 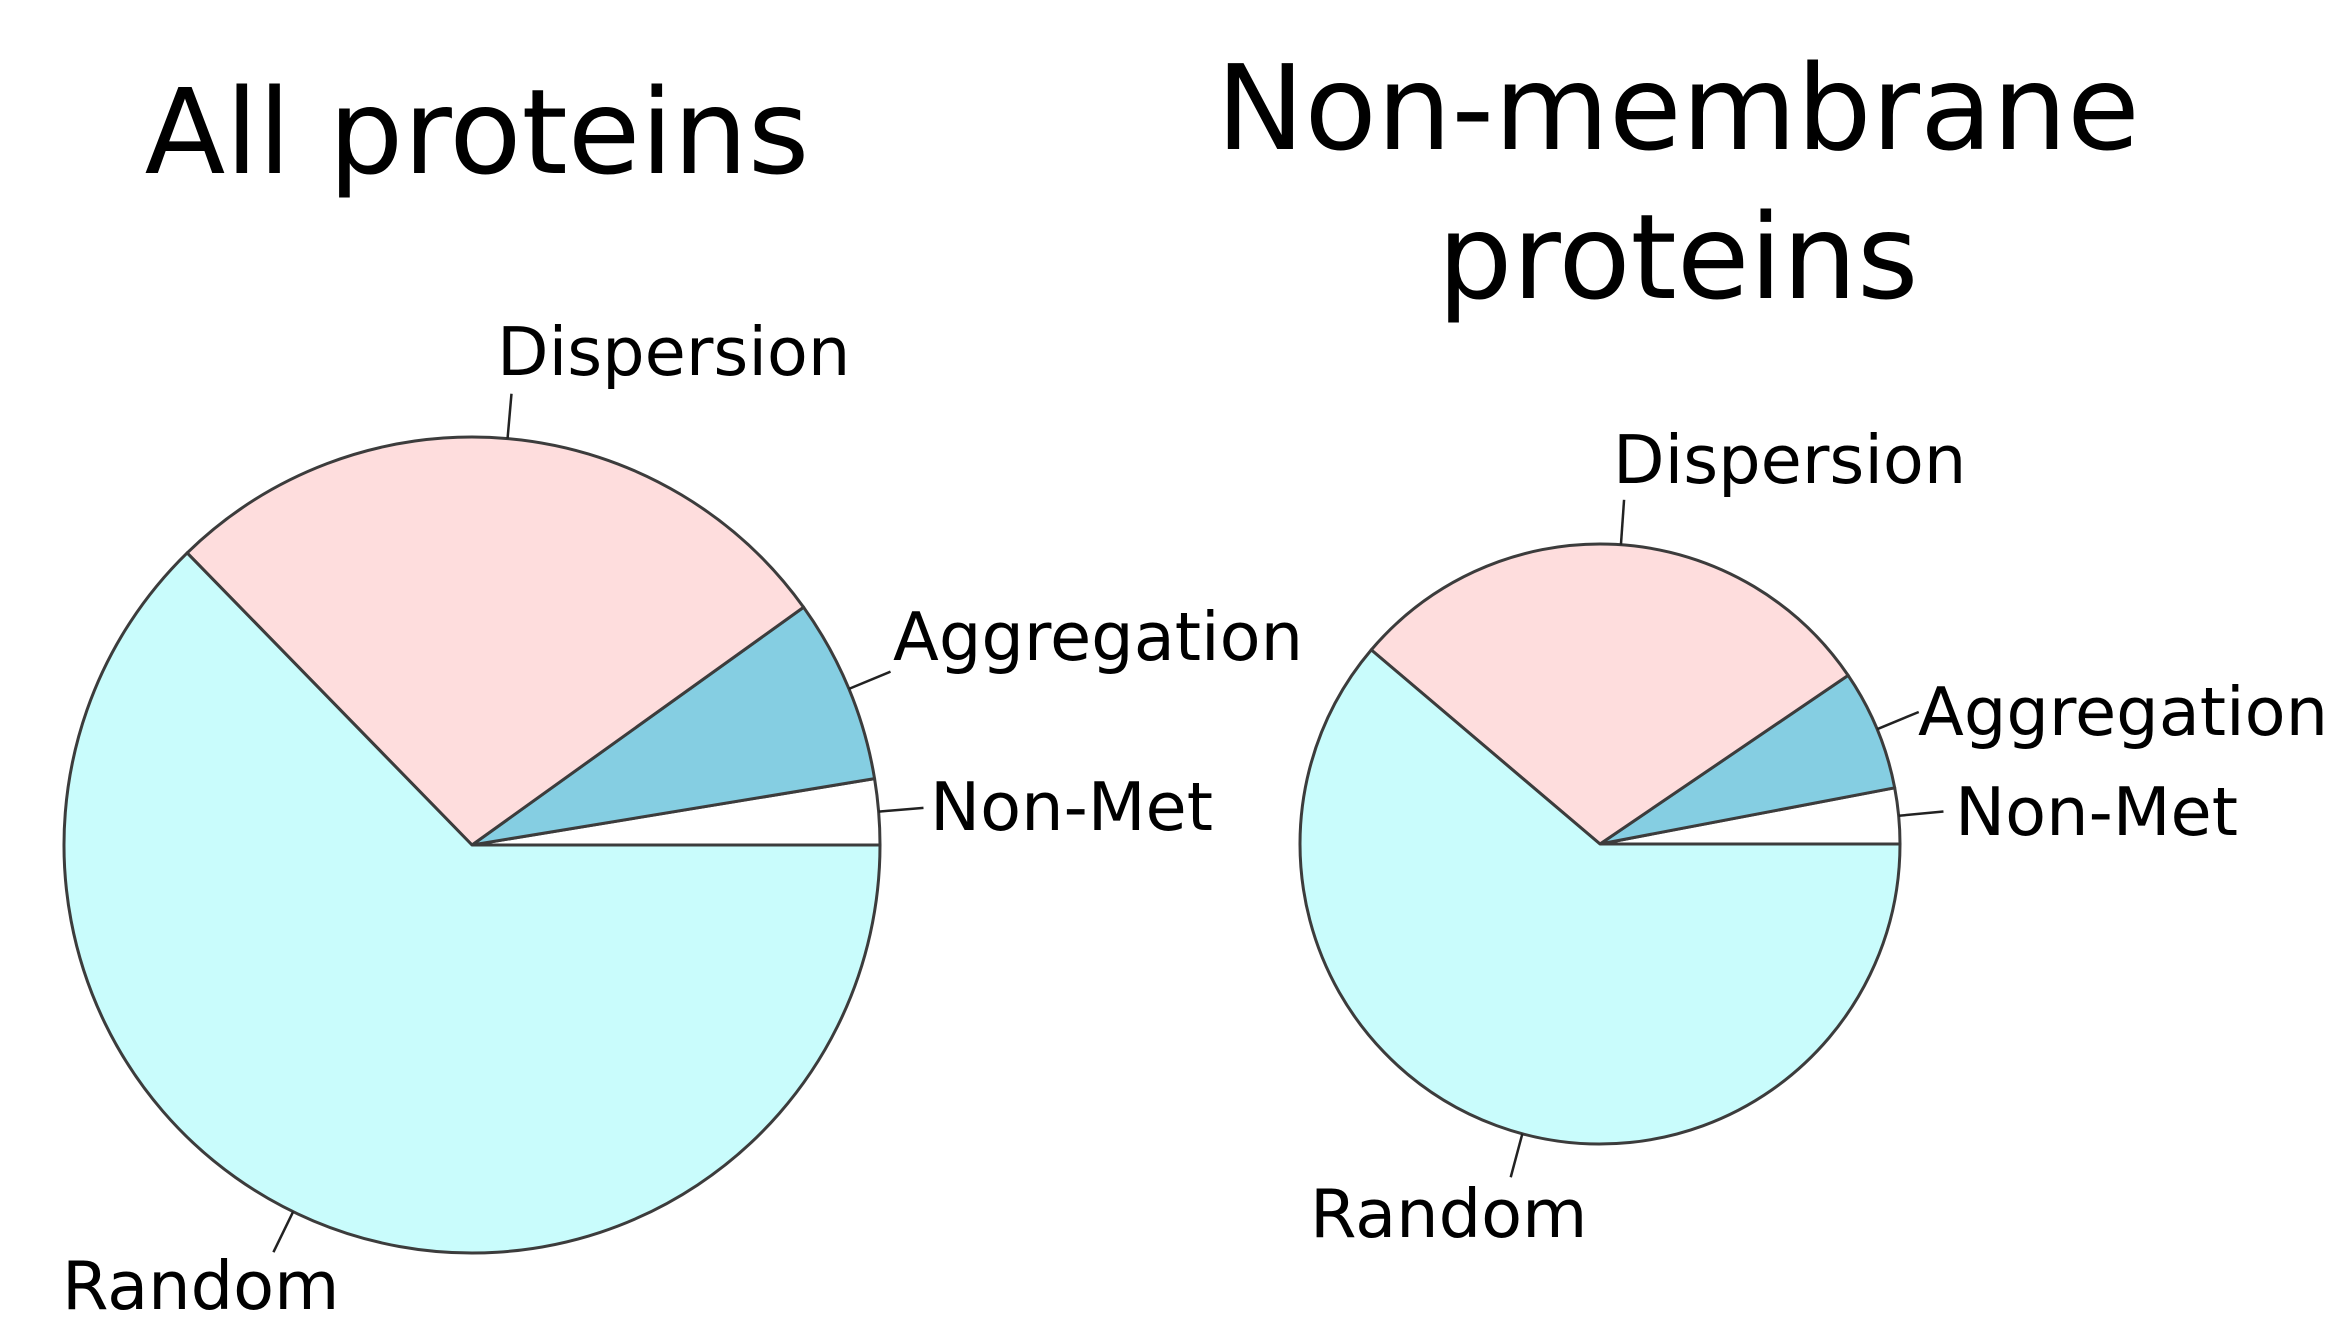 What do you see at coordinates (2097, 812) in the screenshot?
I see `right-pie-label-non-met: Non-Met` at bounding box center [2097, 812].